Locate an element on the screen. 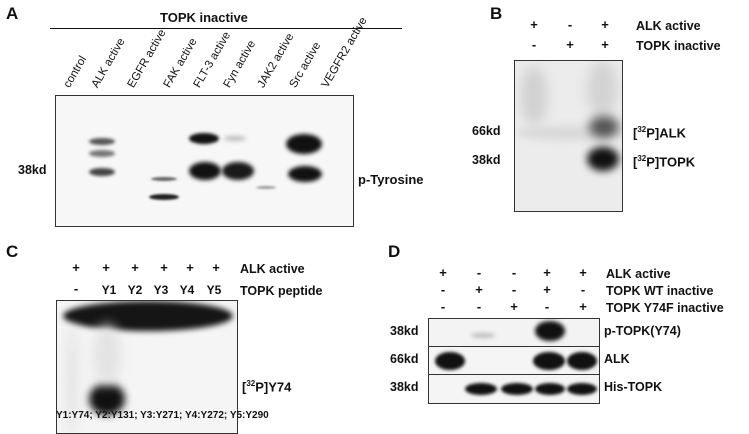 This screenshot has height=434, width=749. panel-c-sign: Y4 is located at coordinates (187, 290).